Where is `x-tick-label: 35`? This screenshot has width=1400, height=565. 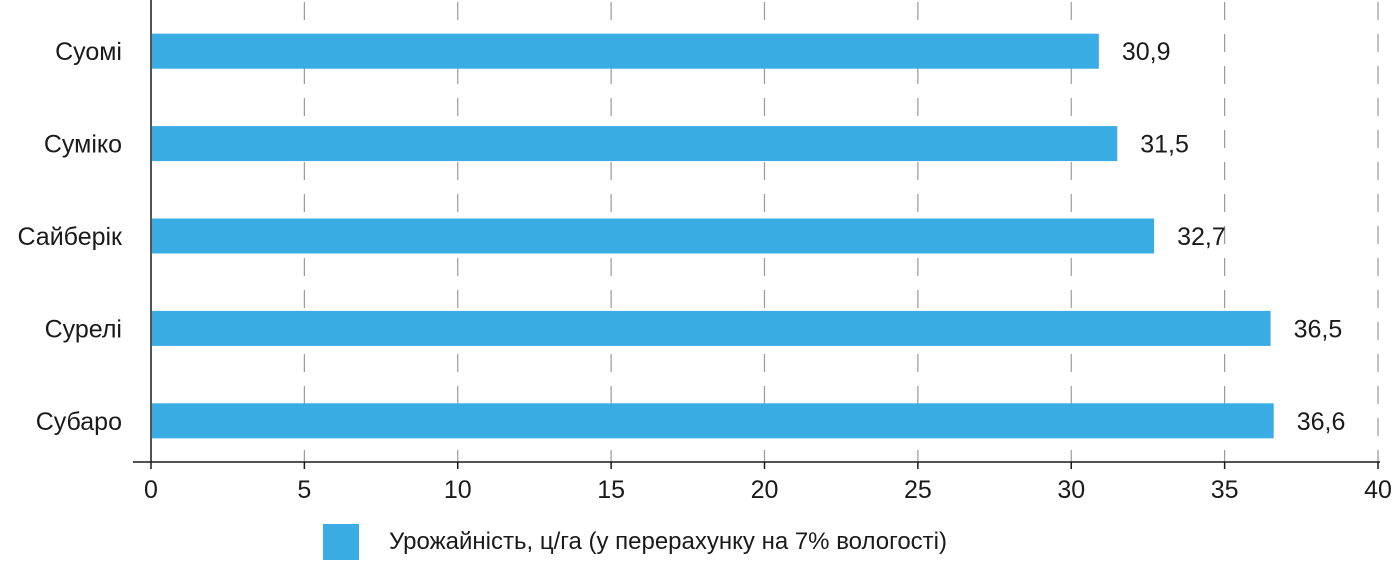 x-tick-label: 35 is located at coordinates (1225, 490).